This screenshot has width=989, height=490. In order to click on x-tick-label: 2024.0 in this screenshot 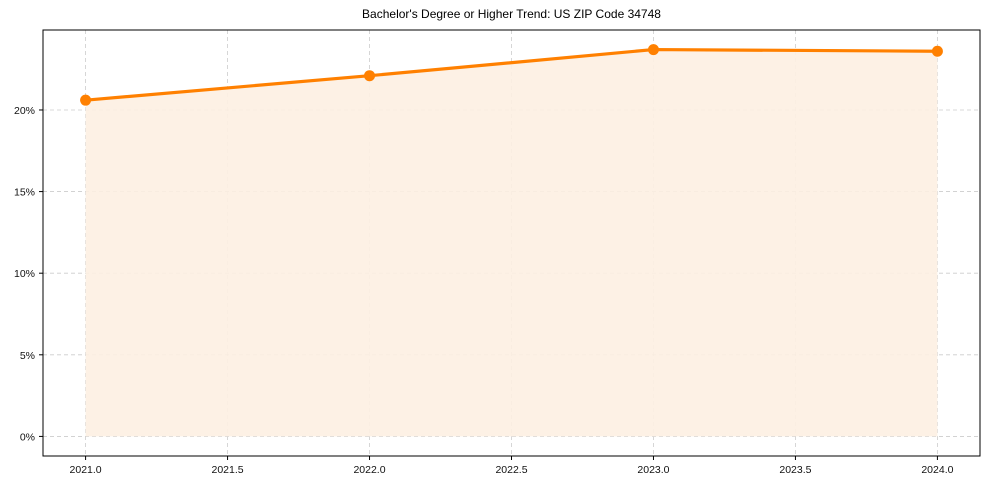, I will do `click(937, 470)`.